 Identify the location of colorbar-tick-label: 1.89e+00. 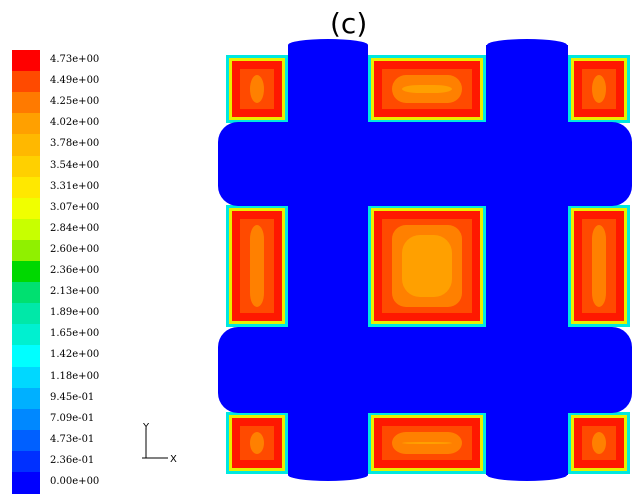
(75, 313).